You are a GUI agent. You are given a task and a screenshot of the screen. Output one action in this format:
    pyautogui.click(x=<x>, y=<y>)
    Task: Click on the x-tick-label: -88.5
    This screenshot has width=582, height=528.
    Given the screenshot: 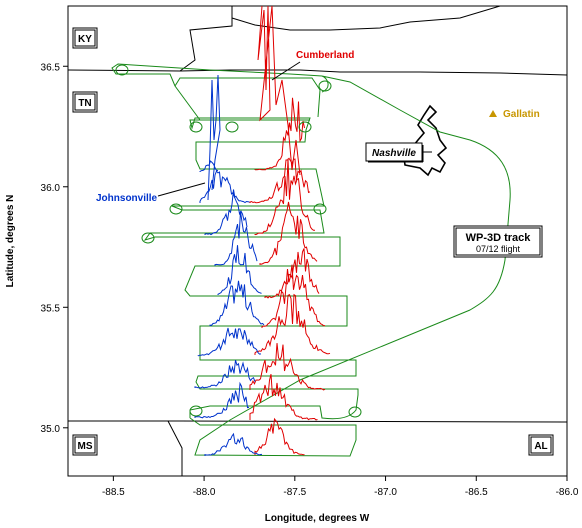 What is the action you would take?
    pyautogui.click(x=113, y=492)
    